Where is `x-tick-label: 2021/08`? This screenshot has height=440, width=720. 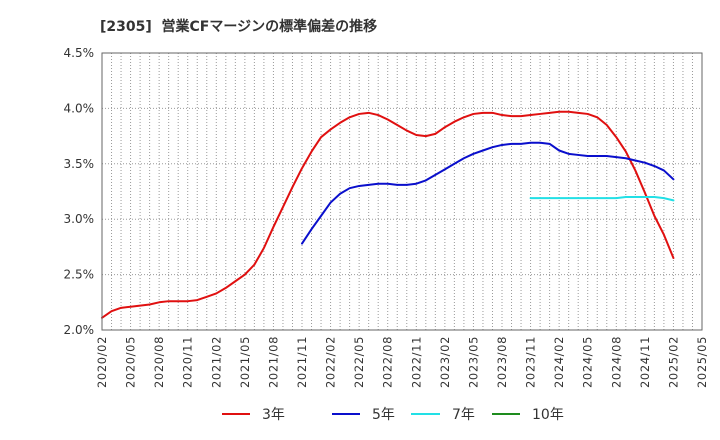
x-tick-label: 2021/08 is located at coordinates (273, 362).